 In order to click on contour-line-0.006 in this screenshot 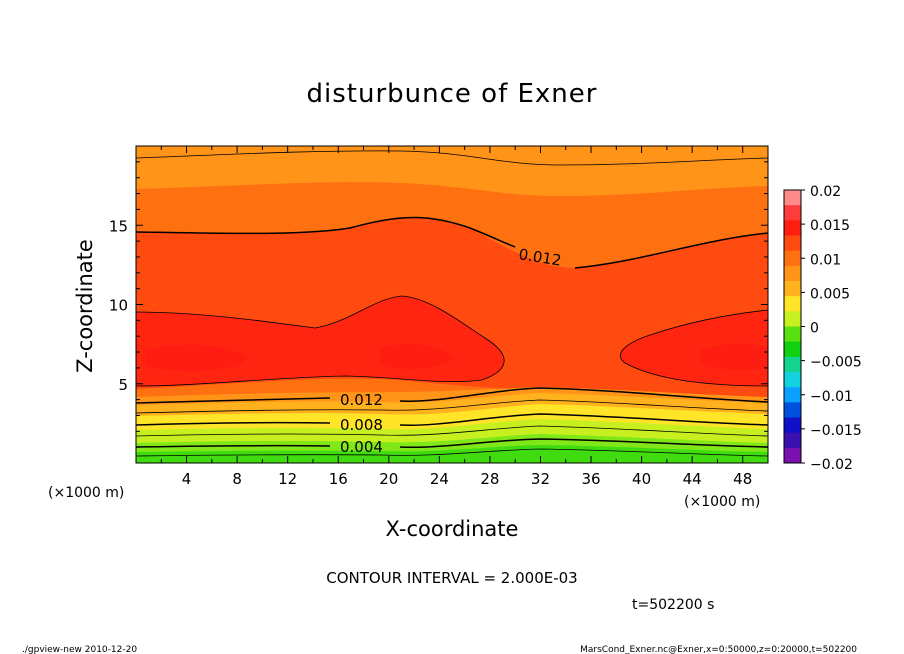, I will do `click(452, 431)`.